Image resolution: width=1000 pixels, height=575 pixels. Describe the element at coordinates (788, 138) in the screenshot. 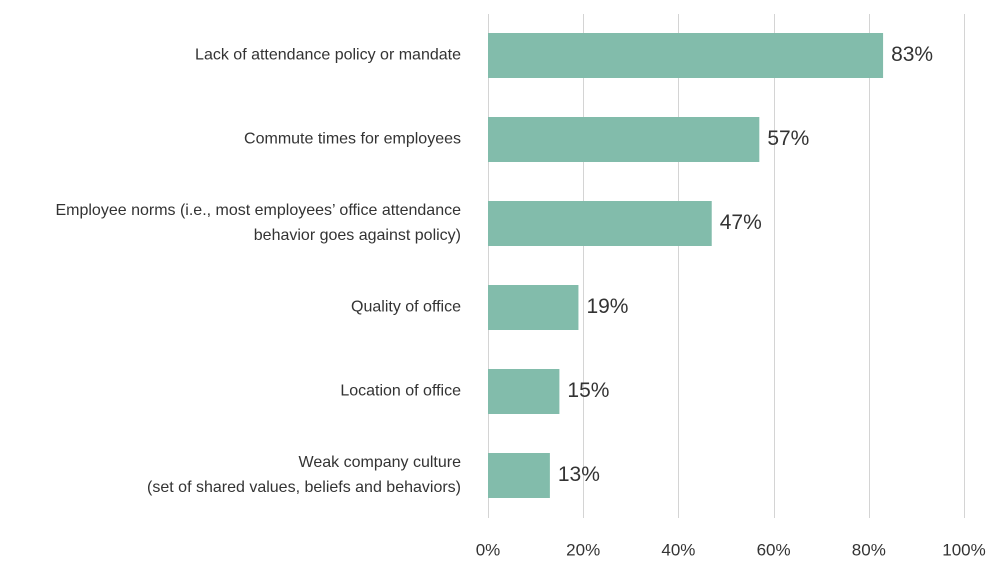

I see `bar-value-label: 57%` at that location.